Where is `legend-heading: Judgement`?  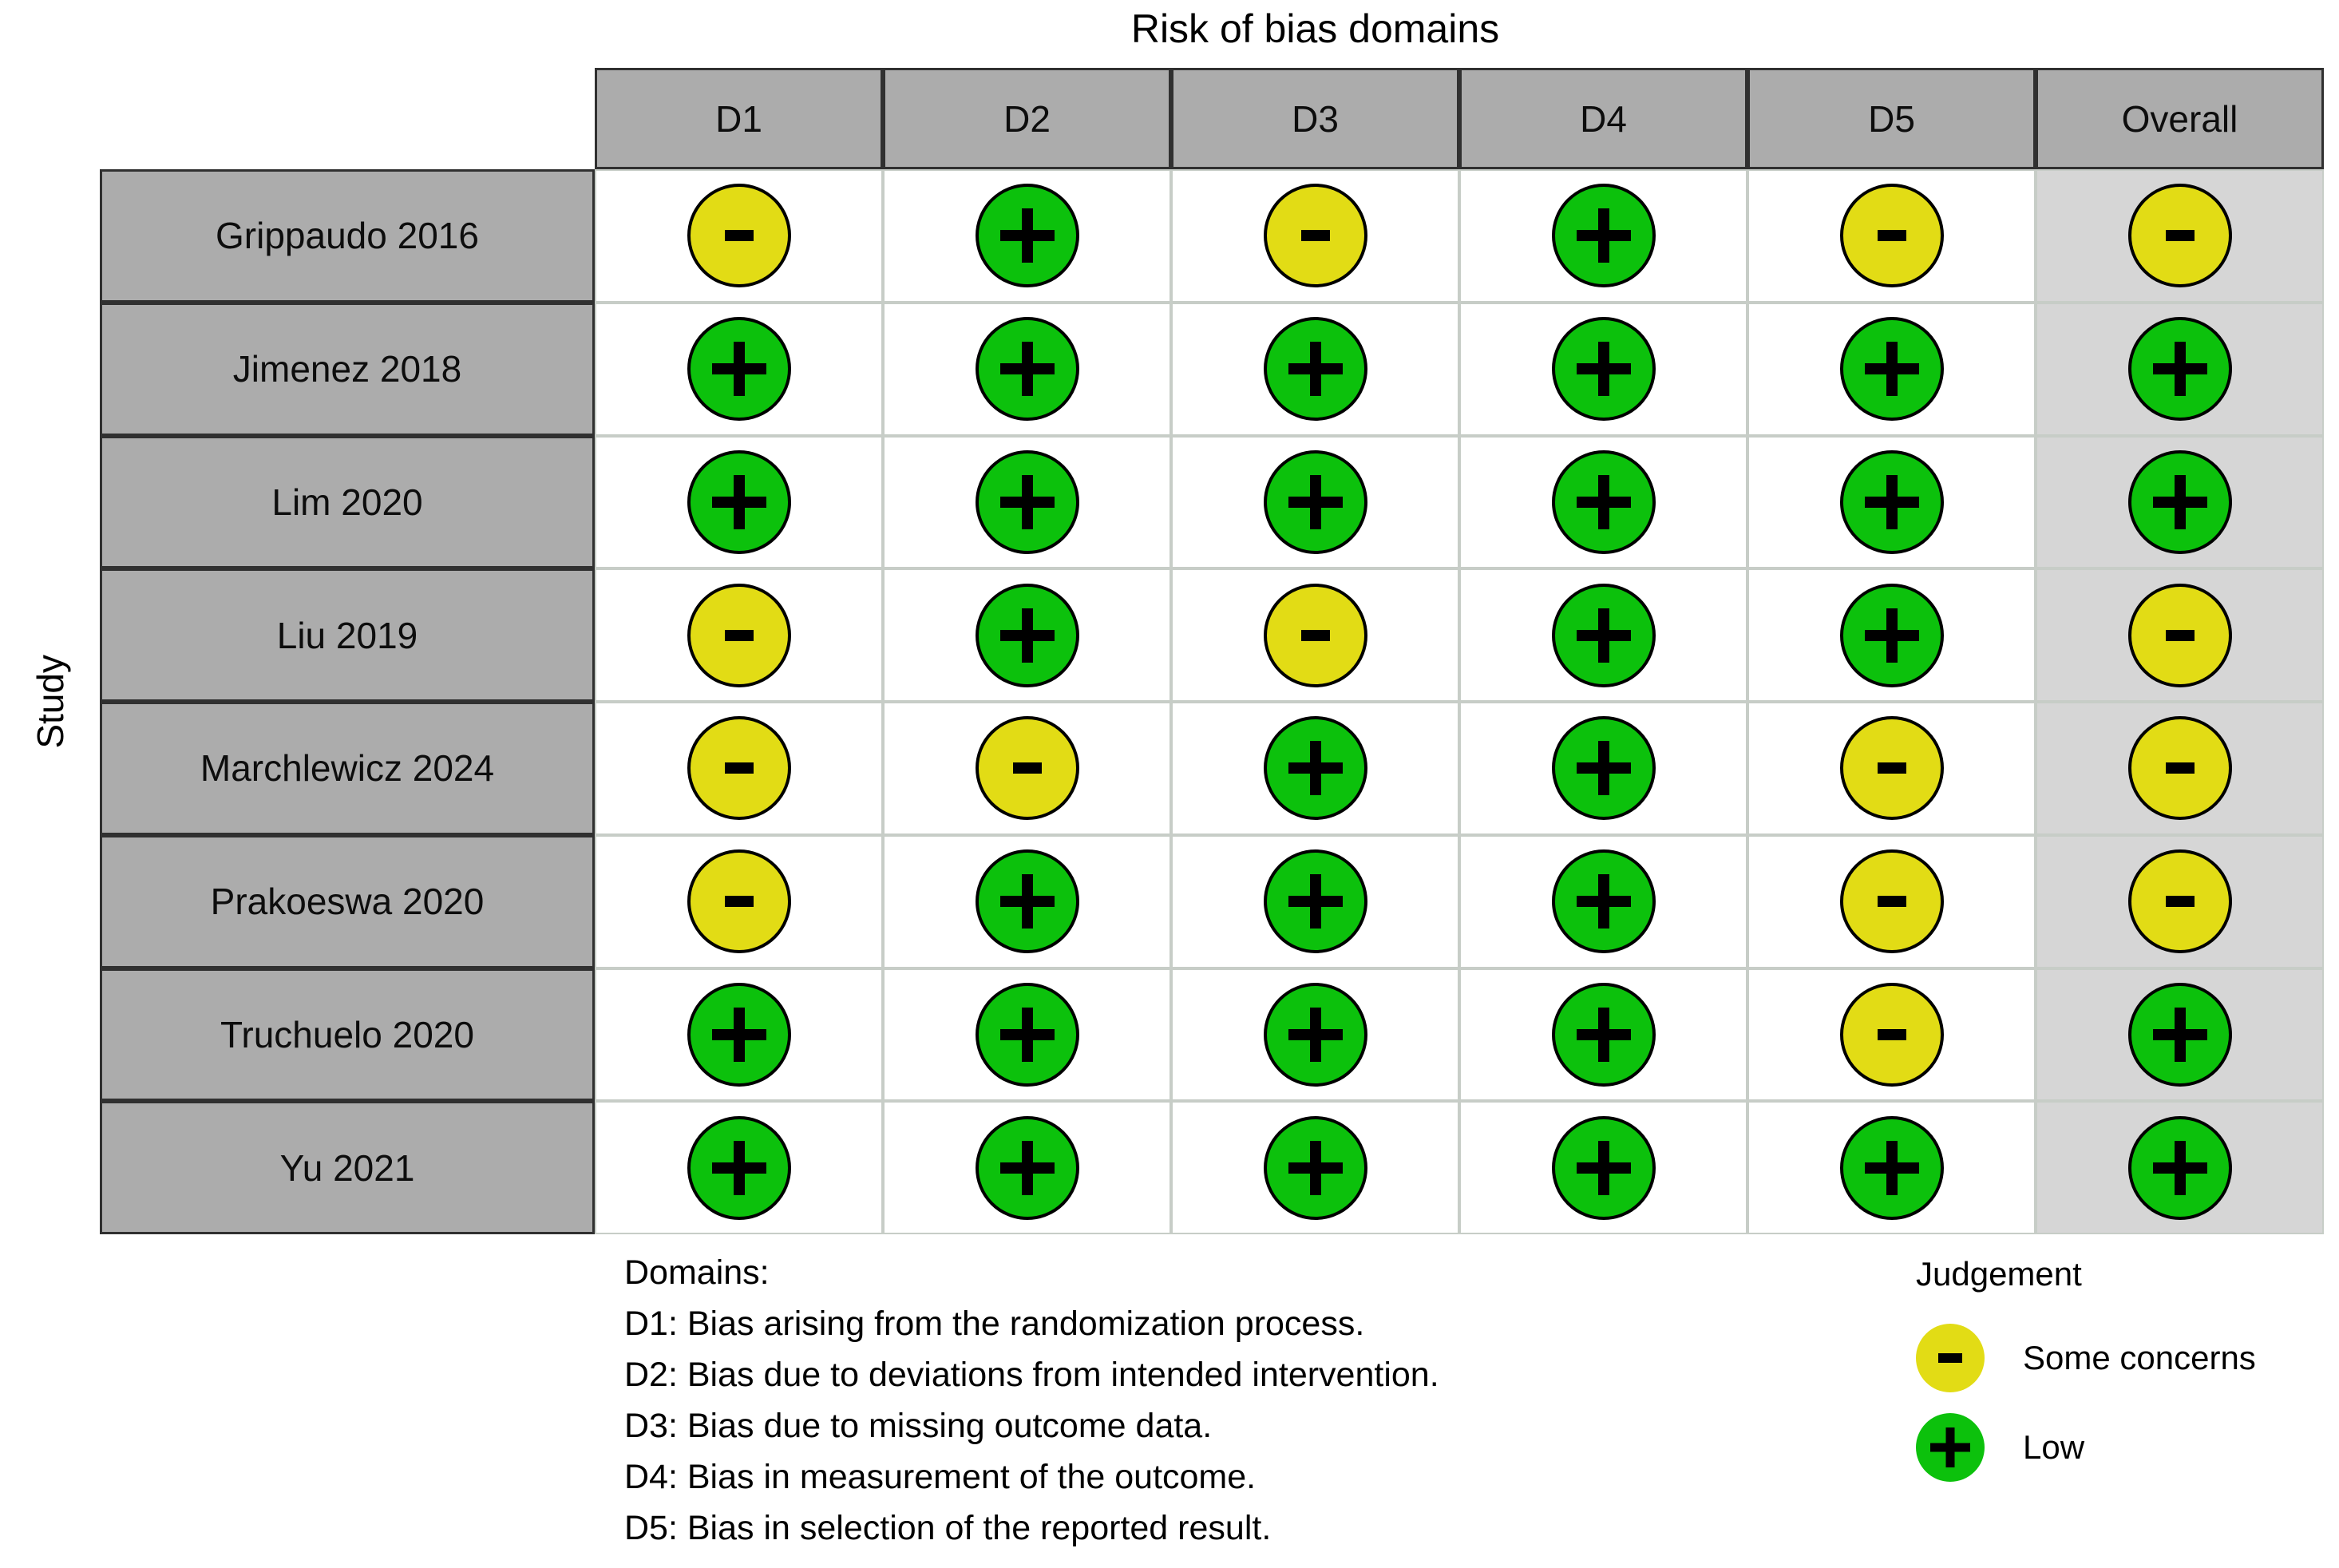 legend-heading: Judgement is located at coordinates (1999, 1274).